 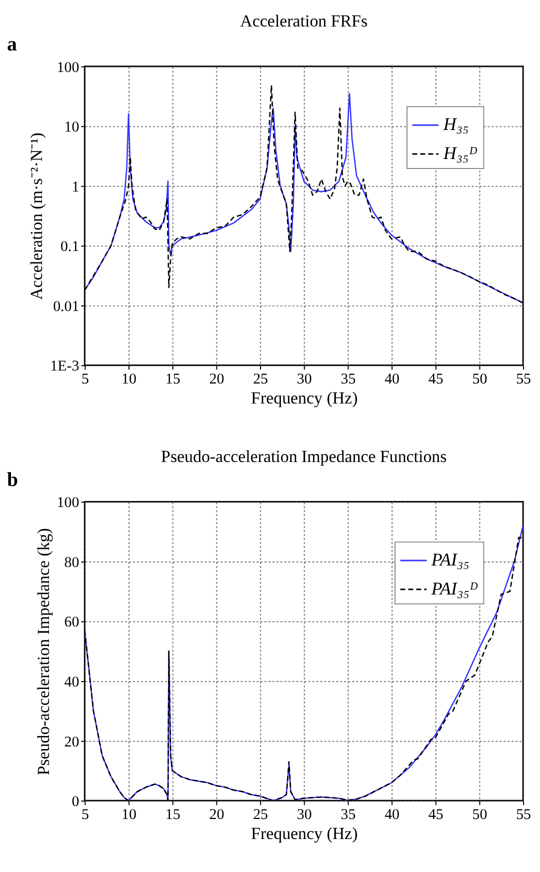 What do you see at coordinates (304, 456) in the screenshot?
I see `chart-title: Pseudo-acceleration Impedance Functions` at bounding box center [304, 456].